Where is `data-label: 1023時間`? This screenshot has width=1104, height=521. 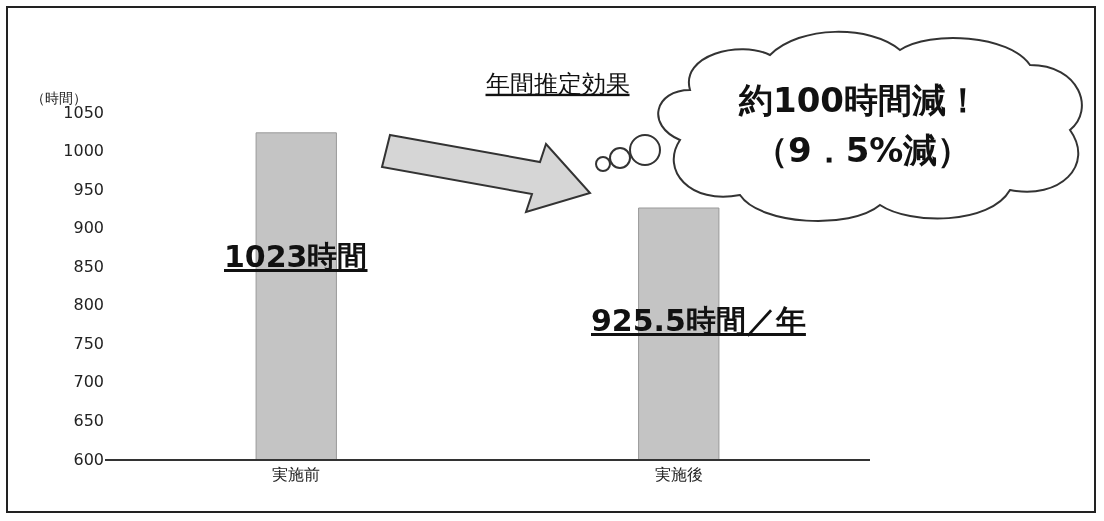
data-label: 1023時間 is located at coordinates (296, 256).